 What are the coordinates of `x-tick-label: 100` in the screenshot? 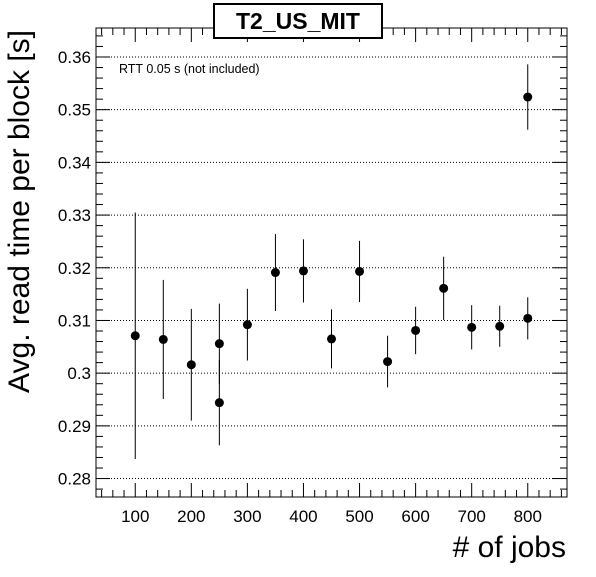 It's located at (135, 516).